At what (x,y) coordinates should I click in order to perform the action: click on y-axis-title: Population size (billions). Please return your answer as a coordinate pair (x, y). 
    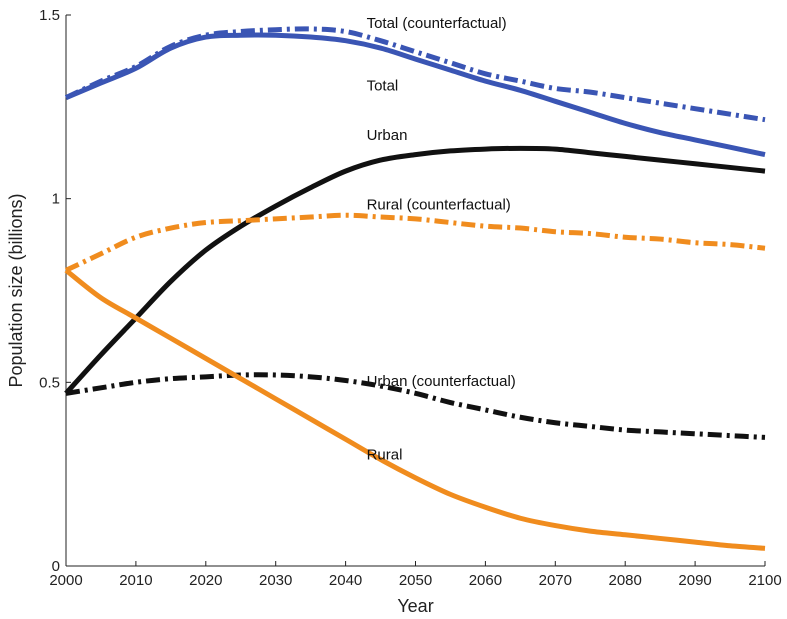
    Looking at the image, I should click on (16, 290).